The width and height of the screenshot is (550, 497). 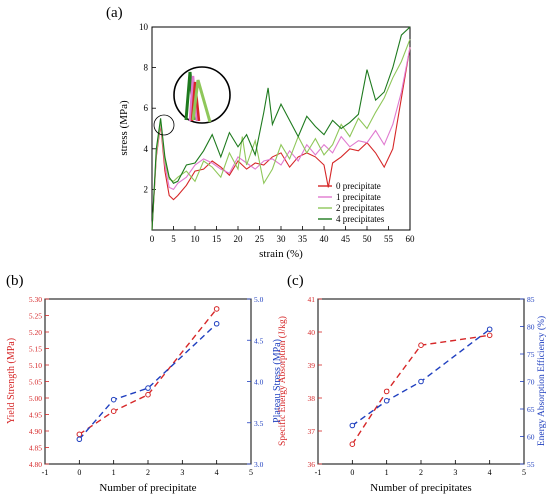 I want to click on x-axis-label-b: Number of precipitate, so click(x=147, y=488).